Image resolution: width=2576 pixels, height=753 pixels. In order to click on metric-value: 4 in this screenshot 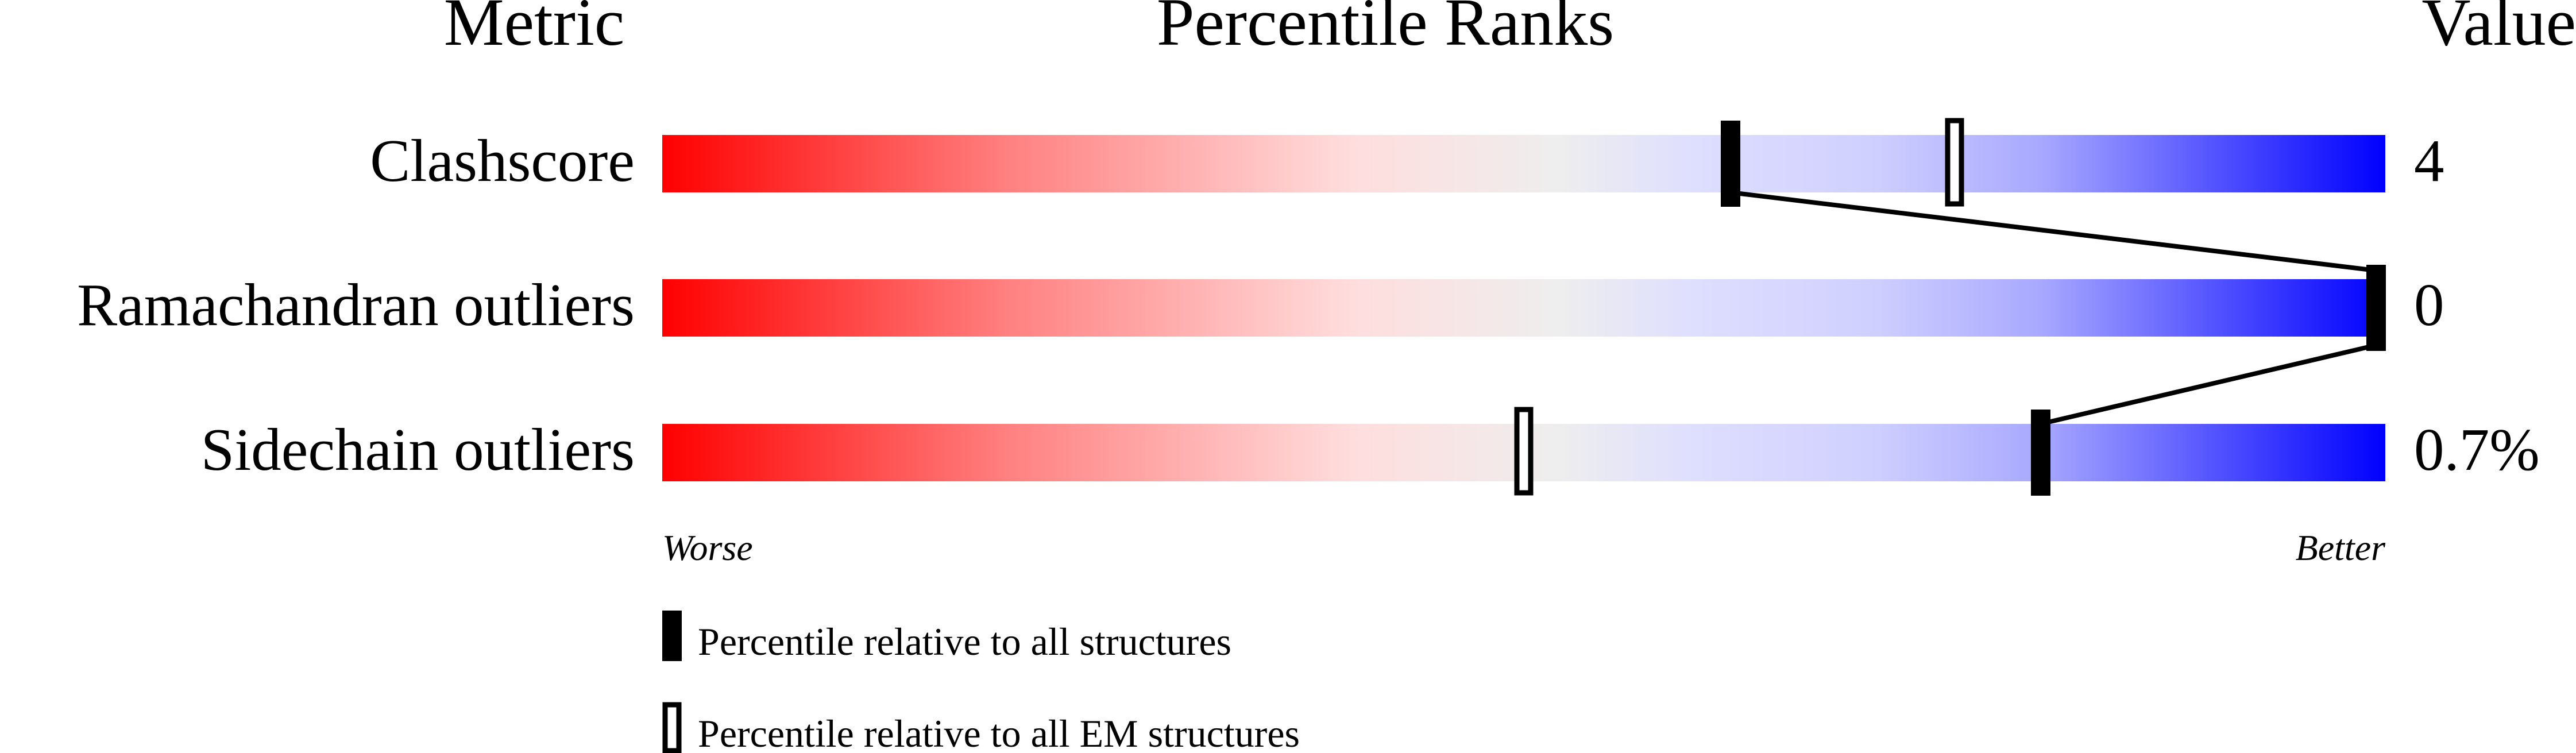, I will do `click(2429, 161)`.